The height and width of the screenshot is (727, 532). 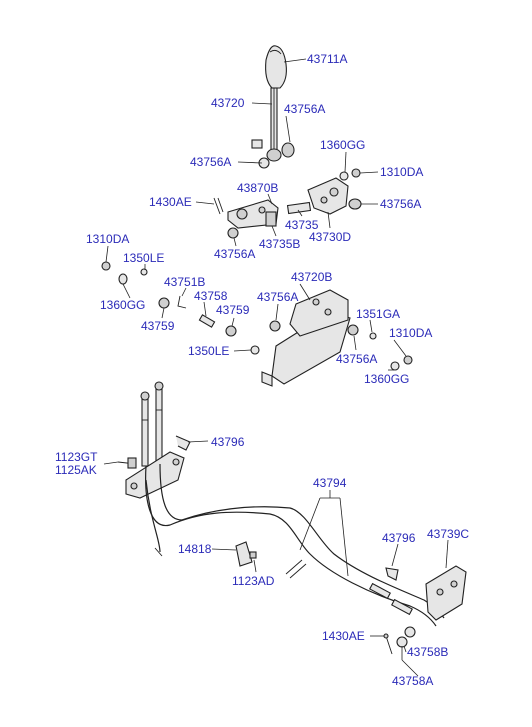 What do you see at coordinates (183, 443) in the screenshot?
I see `clip-43796-upper` at bounding box center [183, 443].